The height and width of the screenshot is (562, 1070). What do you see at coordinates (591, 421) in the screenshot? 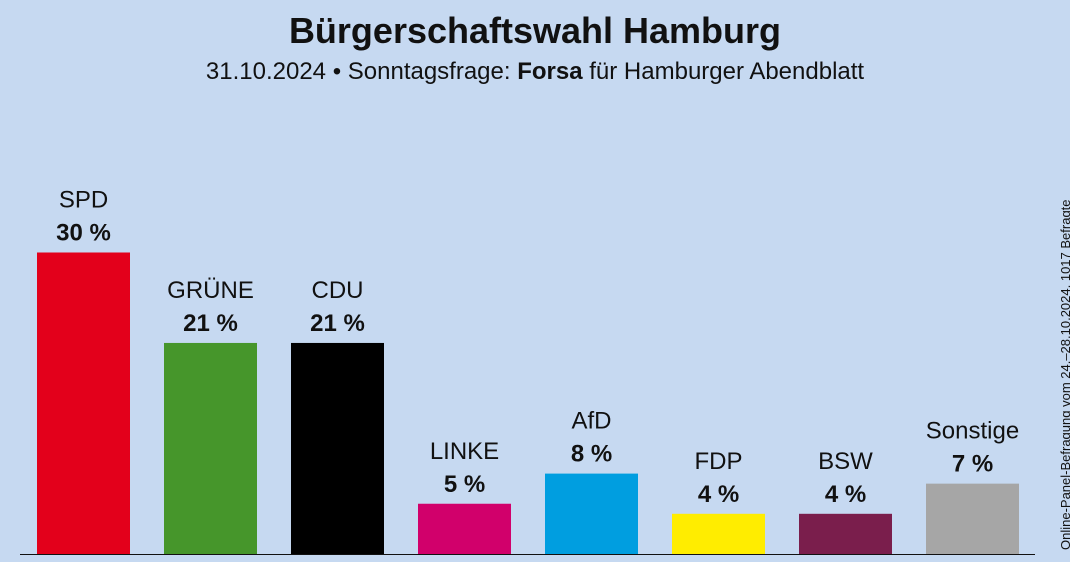
I see `category-label-afd: AfD` at bounding box center [591, 421].